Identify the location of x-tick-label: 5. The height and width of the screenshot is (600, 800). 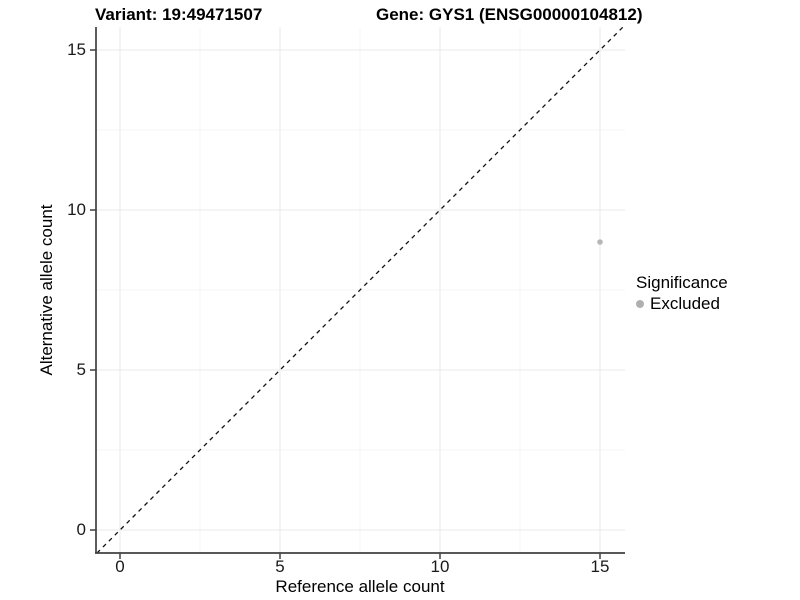
(280, 566).